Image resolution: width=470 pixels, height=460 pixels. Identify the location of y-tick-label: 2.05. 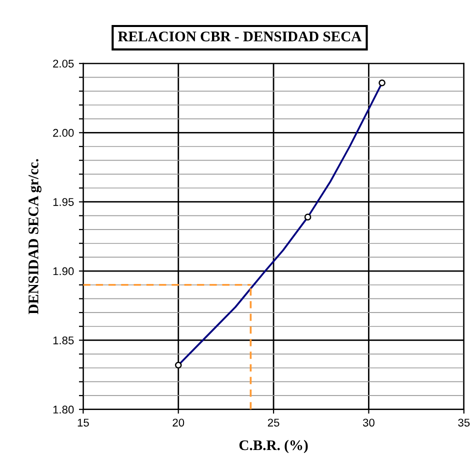
(63, 64).